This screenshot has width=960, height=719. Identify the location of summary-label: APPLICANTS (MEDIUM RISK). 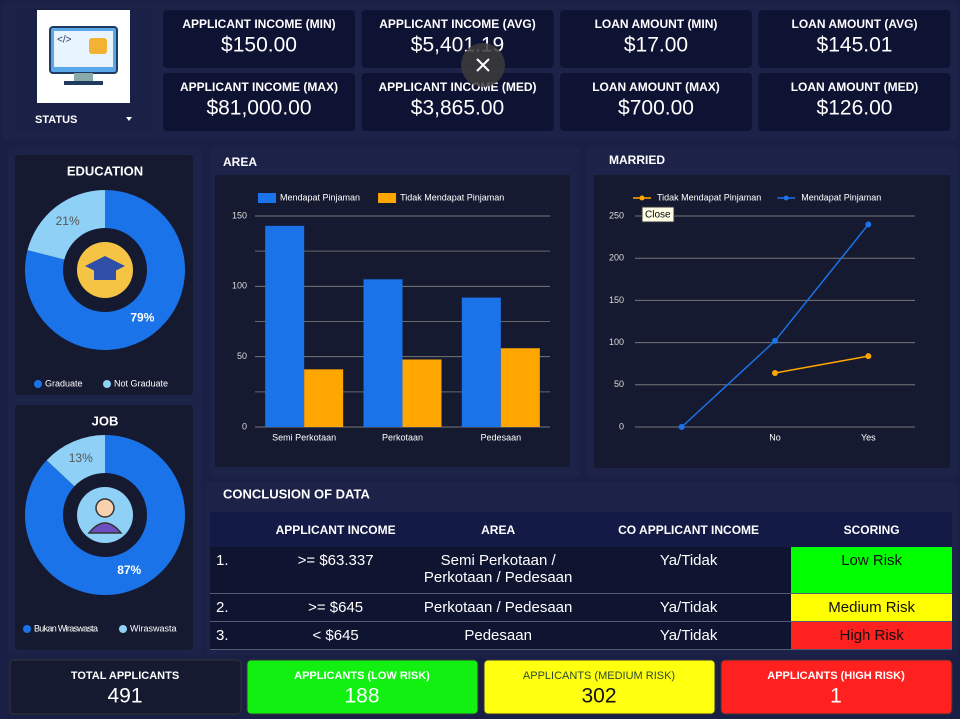
(599, 676).